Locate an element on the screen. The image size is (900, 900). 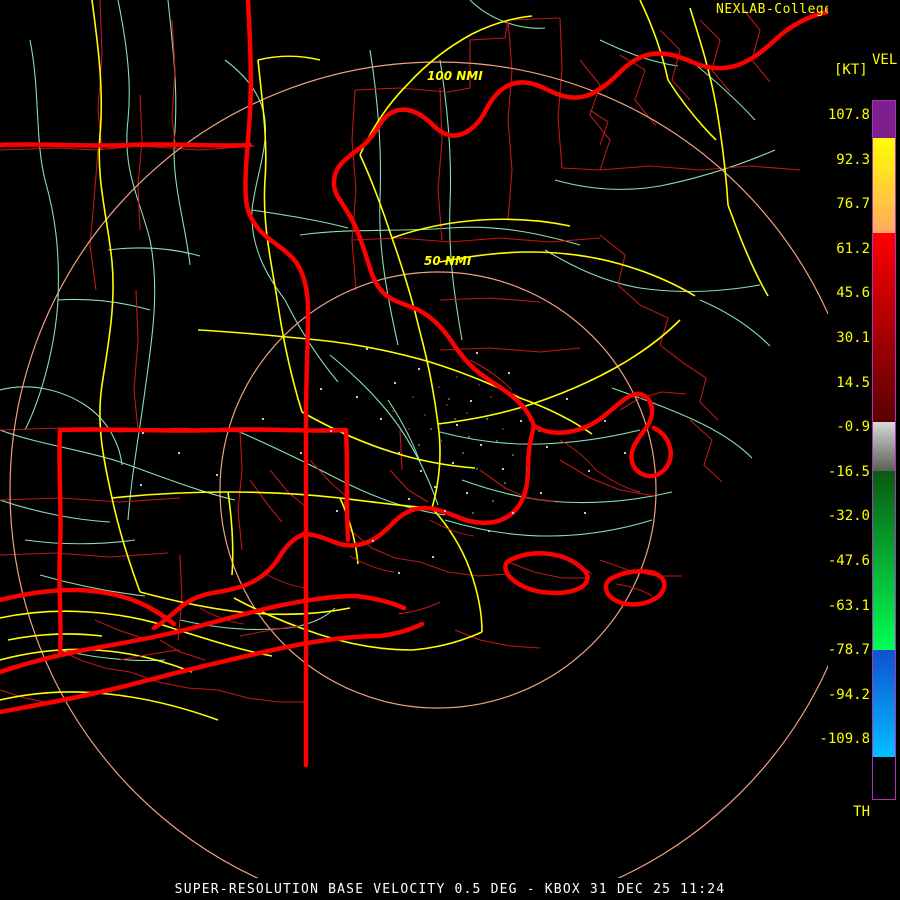
colorbar-threshold-label: TH is located at coordinates (861, 812).